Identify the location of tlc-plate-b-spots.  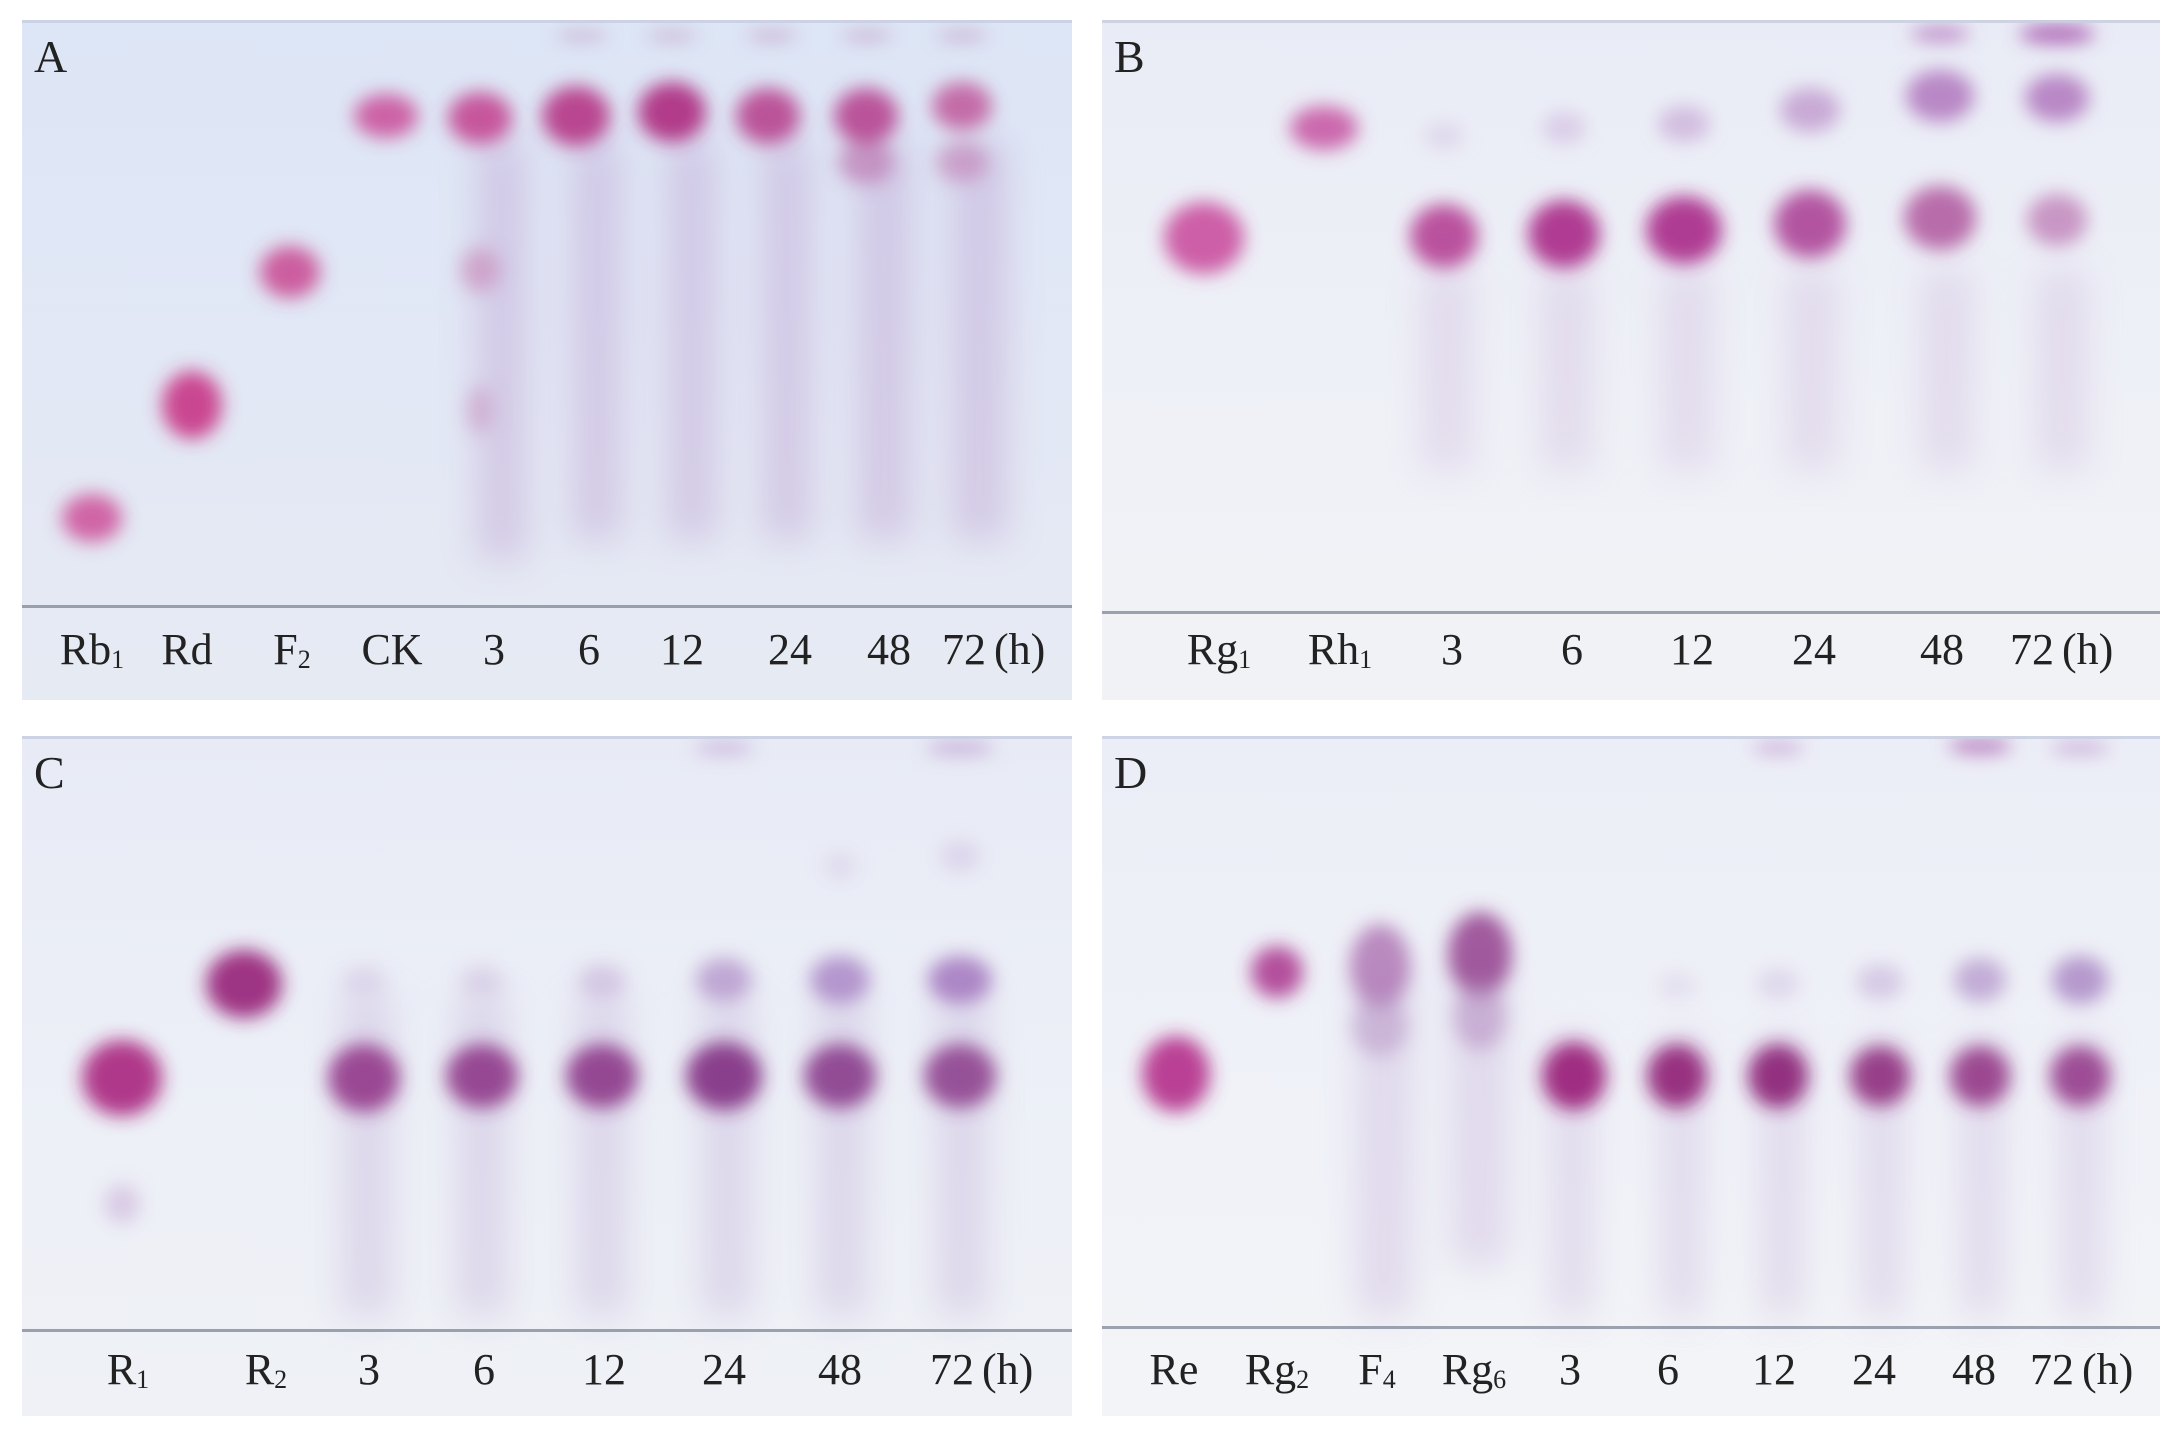
(1629, 247).